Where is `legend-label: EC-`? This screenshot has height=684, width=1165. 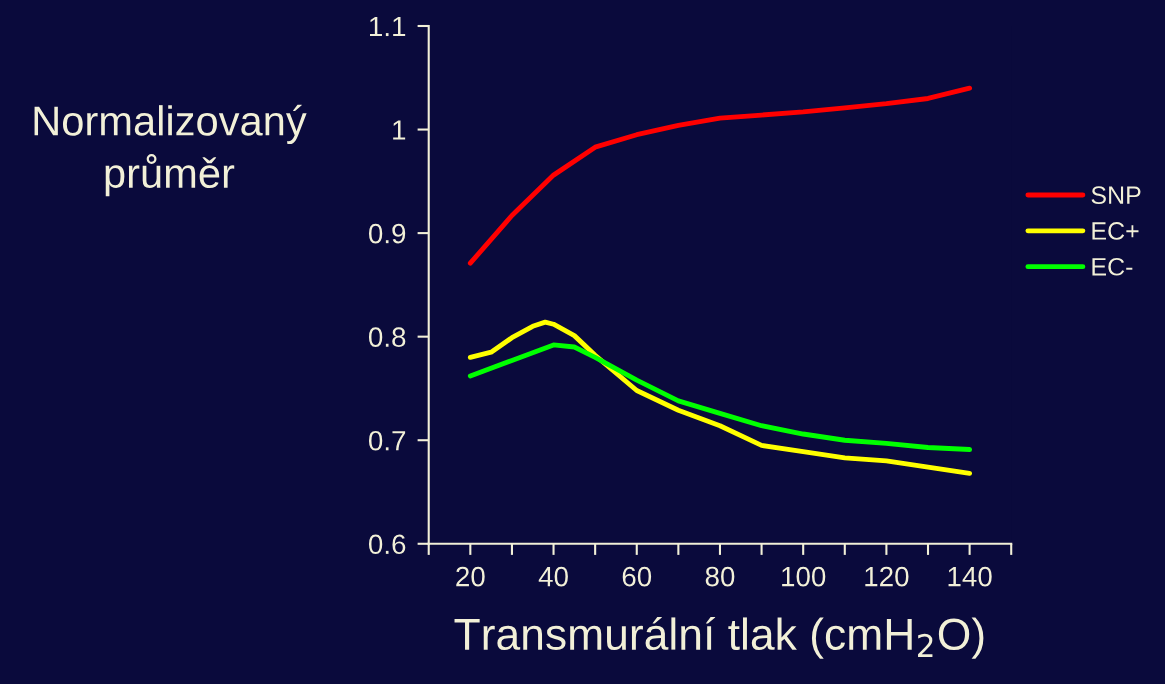 legend-label: EC- is located at coordinates (1112, 266).